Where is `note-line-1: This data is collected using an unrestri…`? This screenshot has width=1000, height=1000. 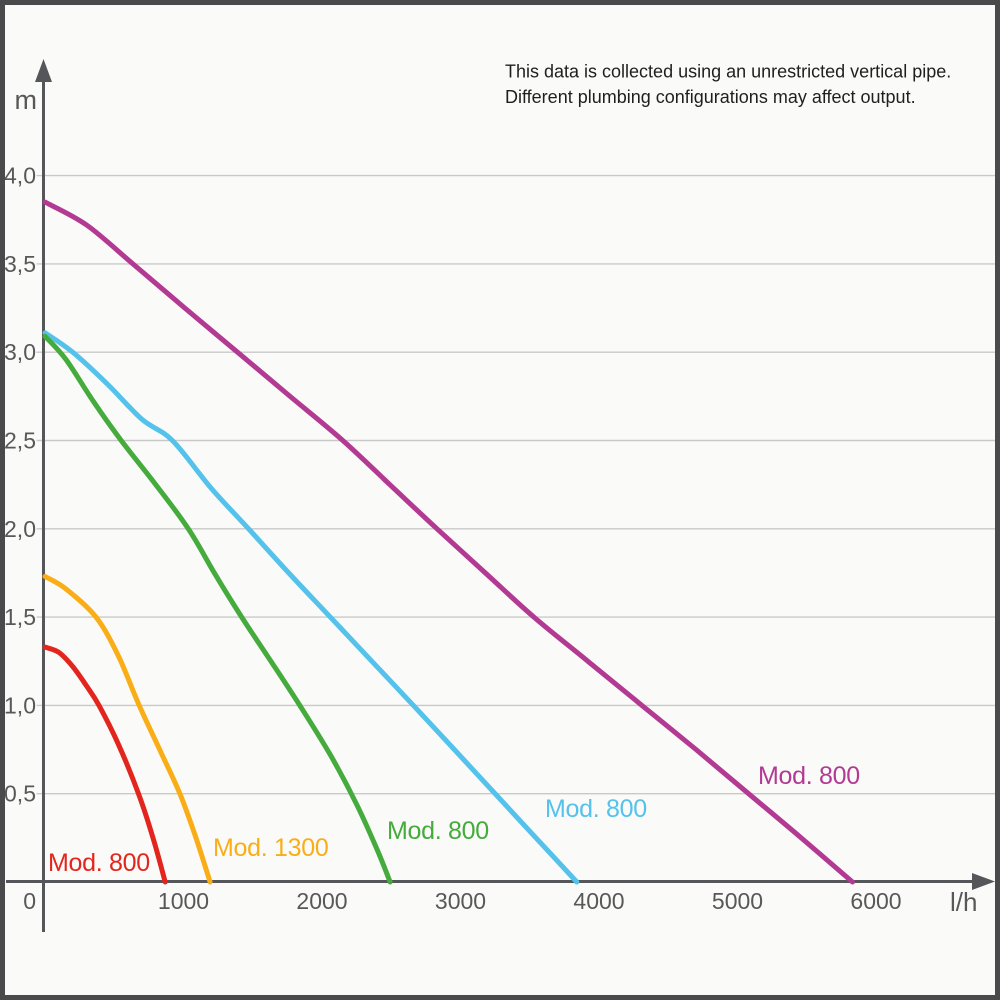
note-line-1: This data is collected using an unrestri… is located at coordinates (728, 72).